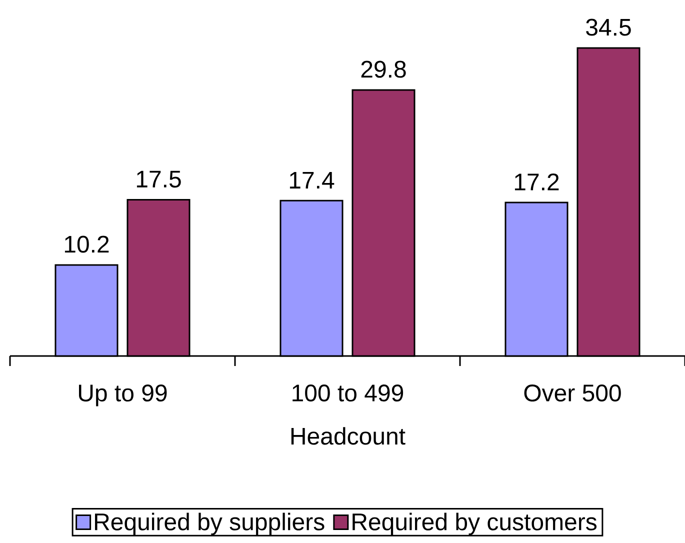 The width and height of the screenshot is (685, 543). What do you see at coordinates (608, 27) in the screenshot?
I see `data-label: 34.5` at bounding box center [608, 27].